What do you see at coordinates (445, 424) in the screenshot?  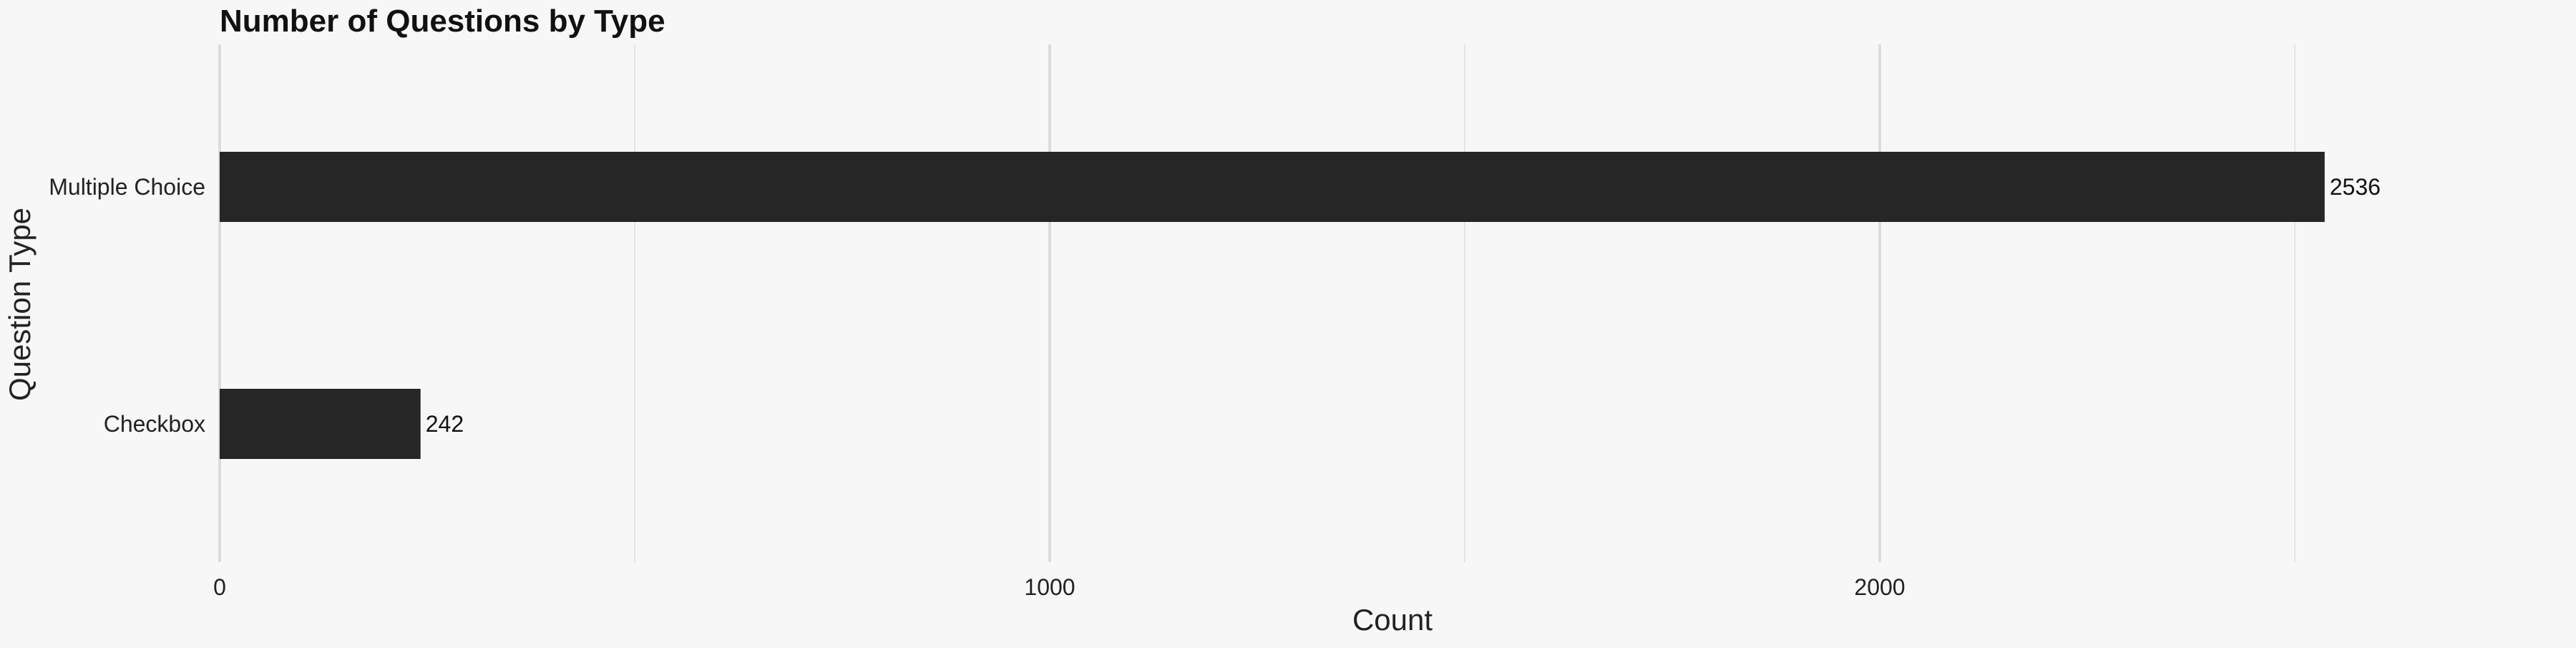 I see `data-label-checkbox: 242` at bounding box center [445, 424].